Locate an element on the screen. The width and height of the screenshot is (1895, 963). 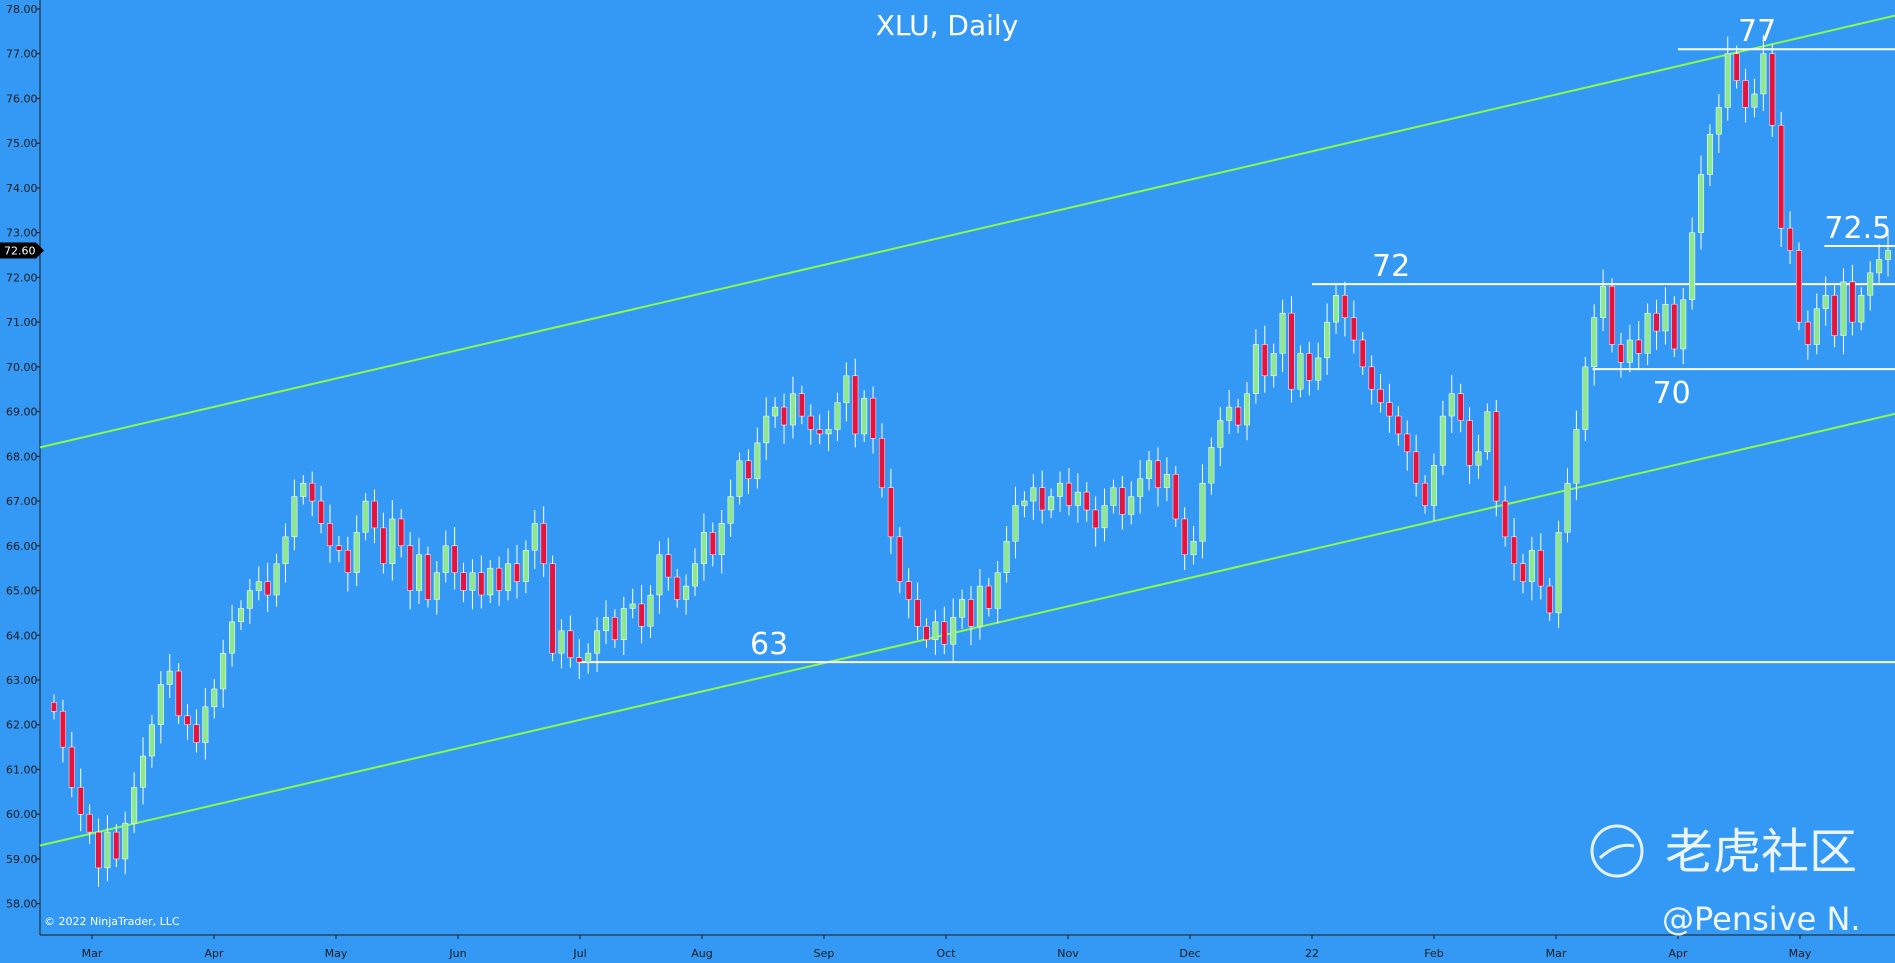
y-tick-label: 63.00 is located at coordinates (22, 680).